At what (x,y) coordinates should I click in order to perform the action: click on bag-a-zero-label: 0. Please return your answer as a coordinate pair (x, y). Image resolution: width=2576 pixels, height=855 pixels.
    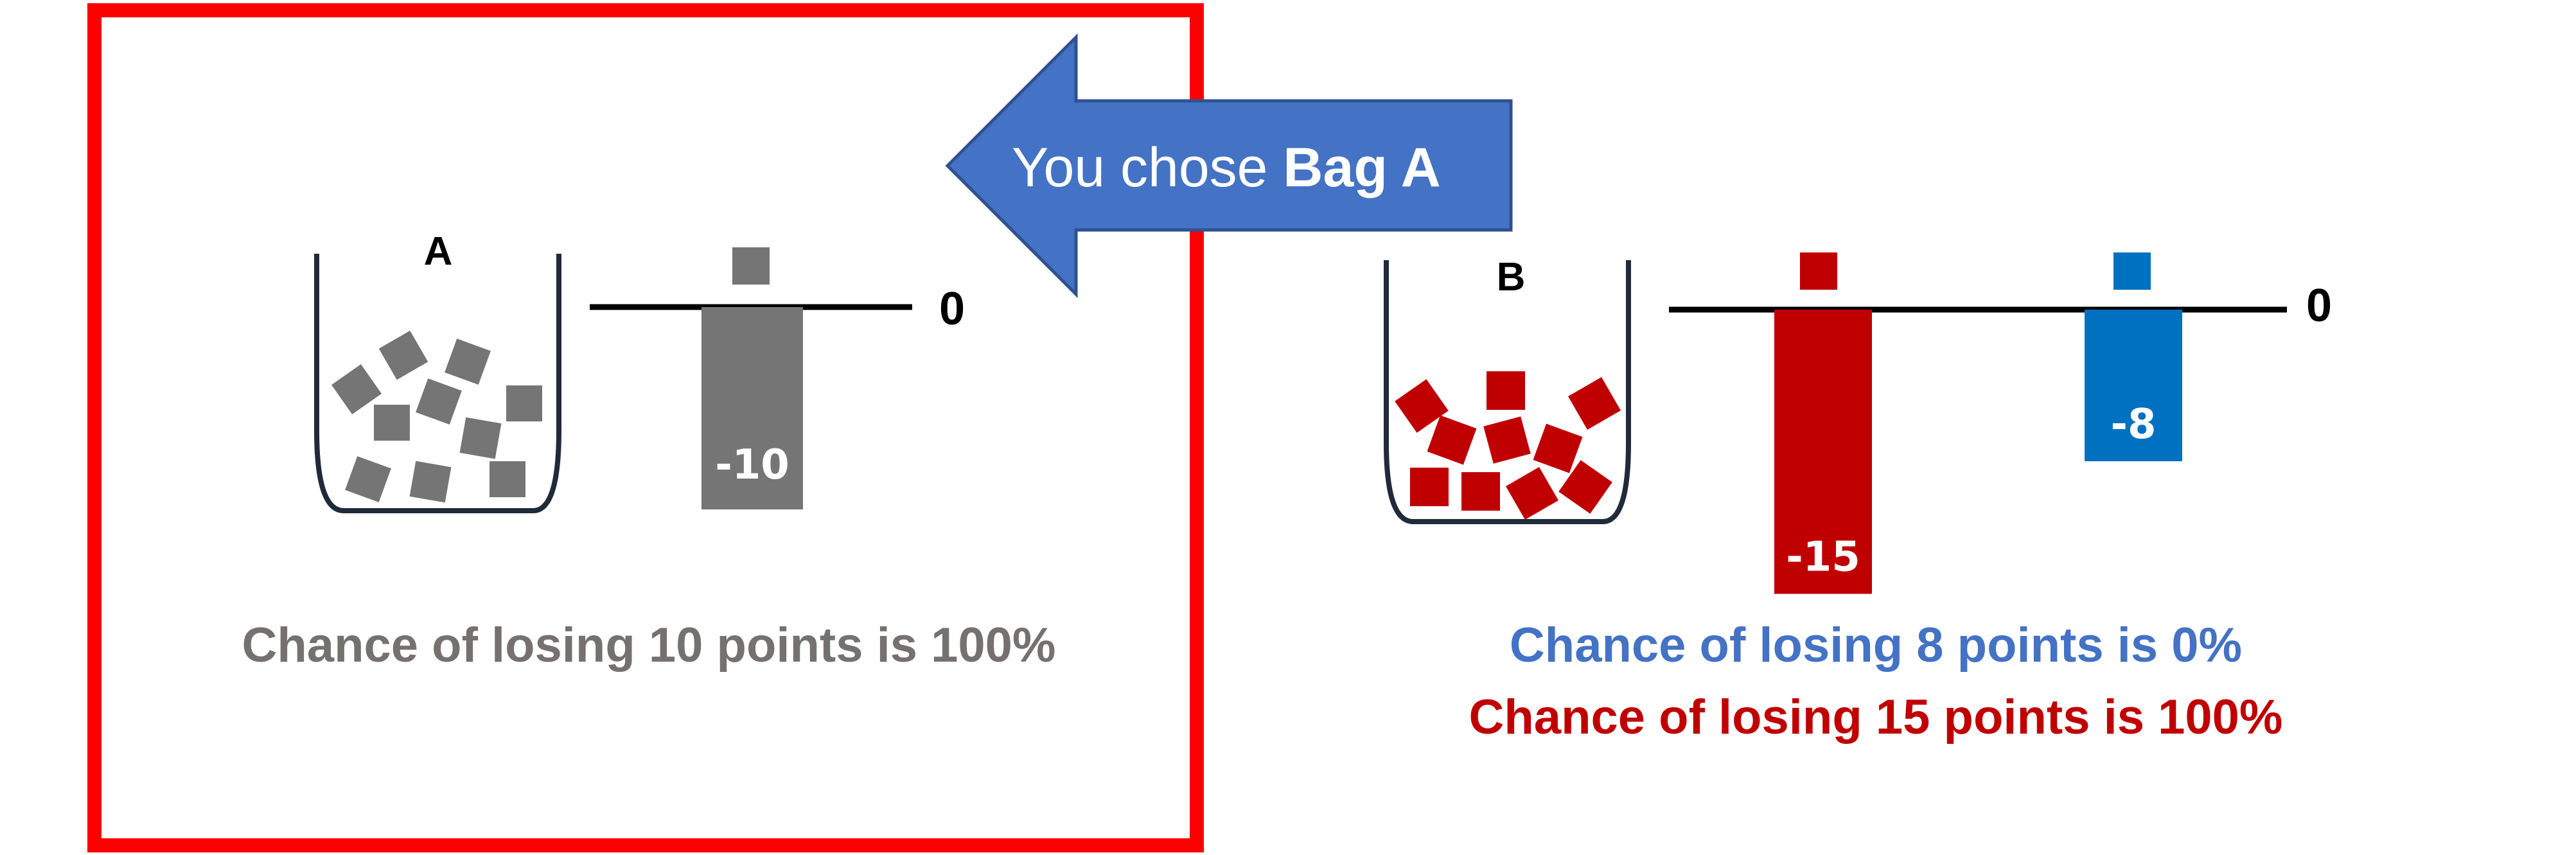
    Looking at the image, I should click on (952, 309).